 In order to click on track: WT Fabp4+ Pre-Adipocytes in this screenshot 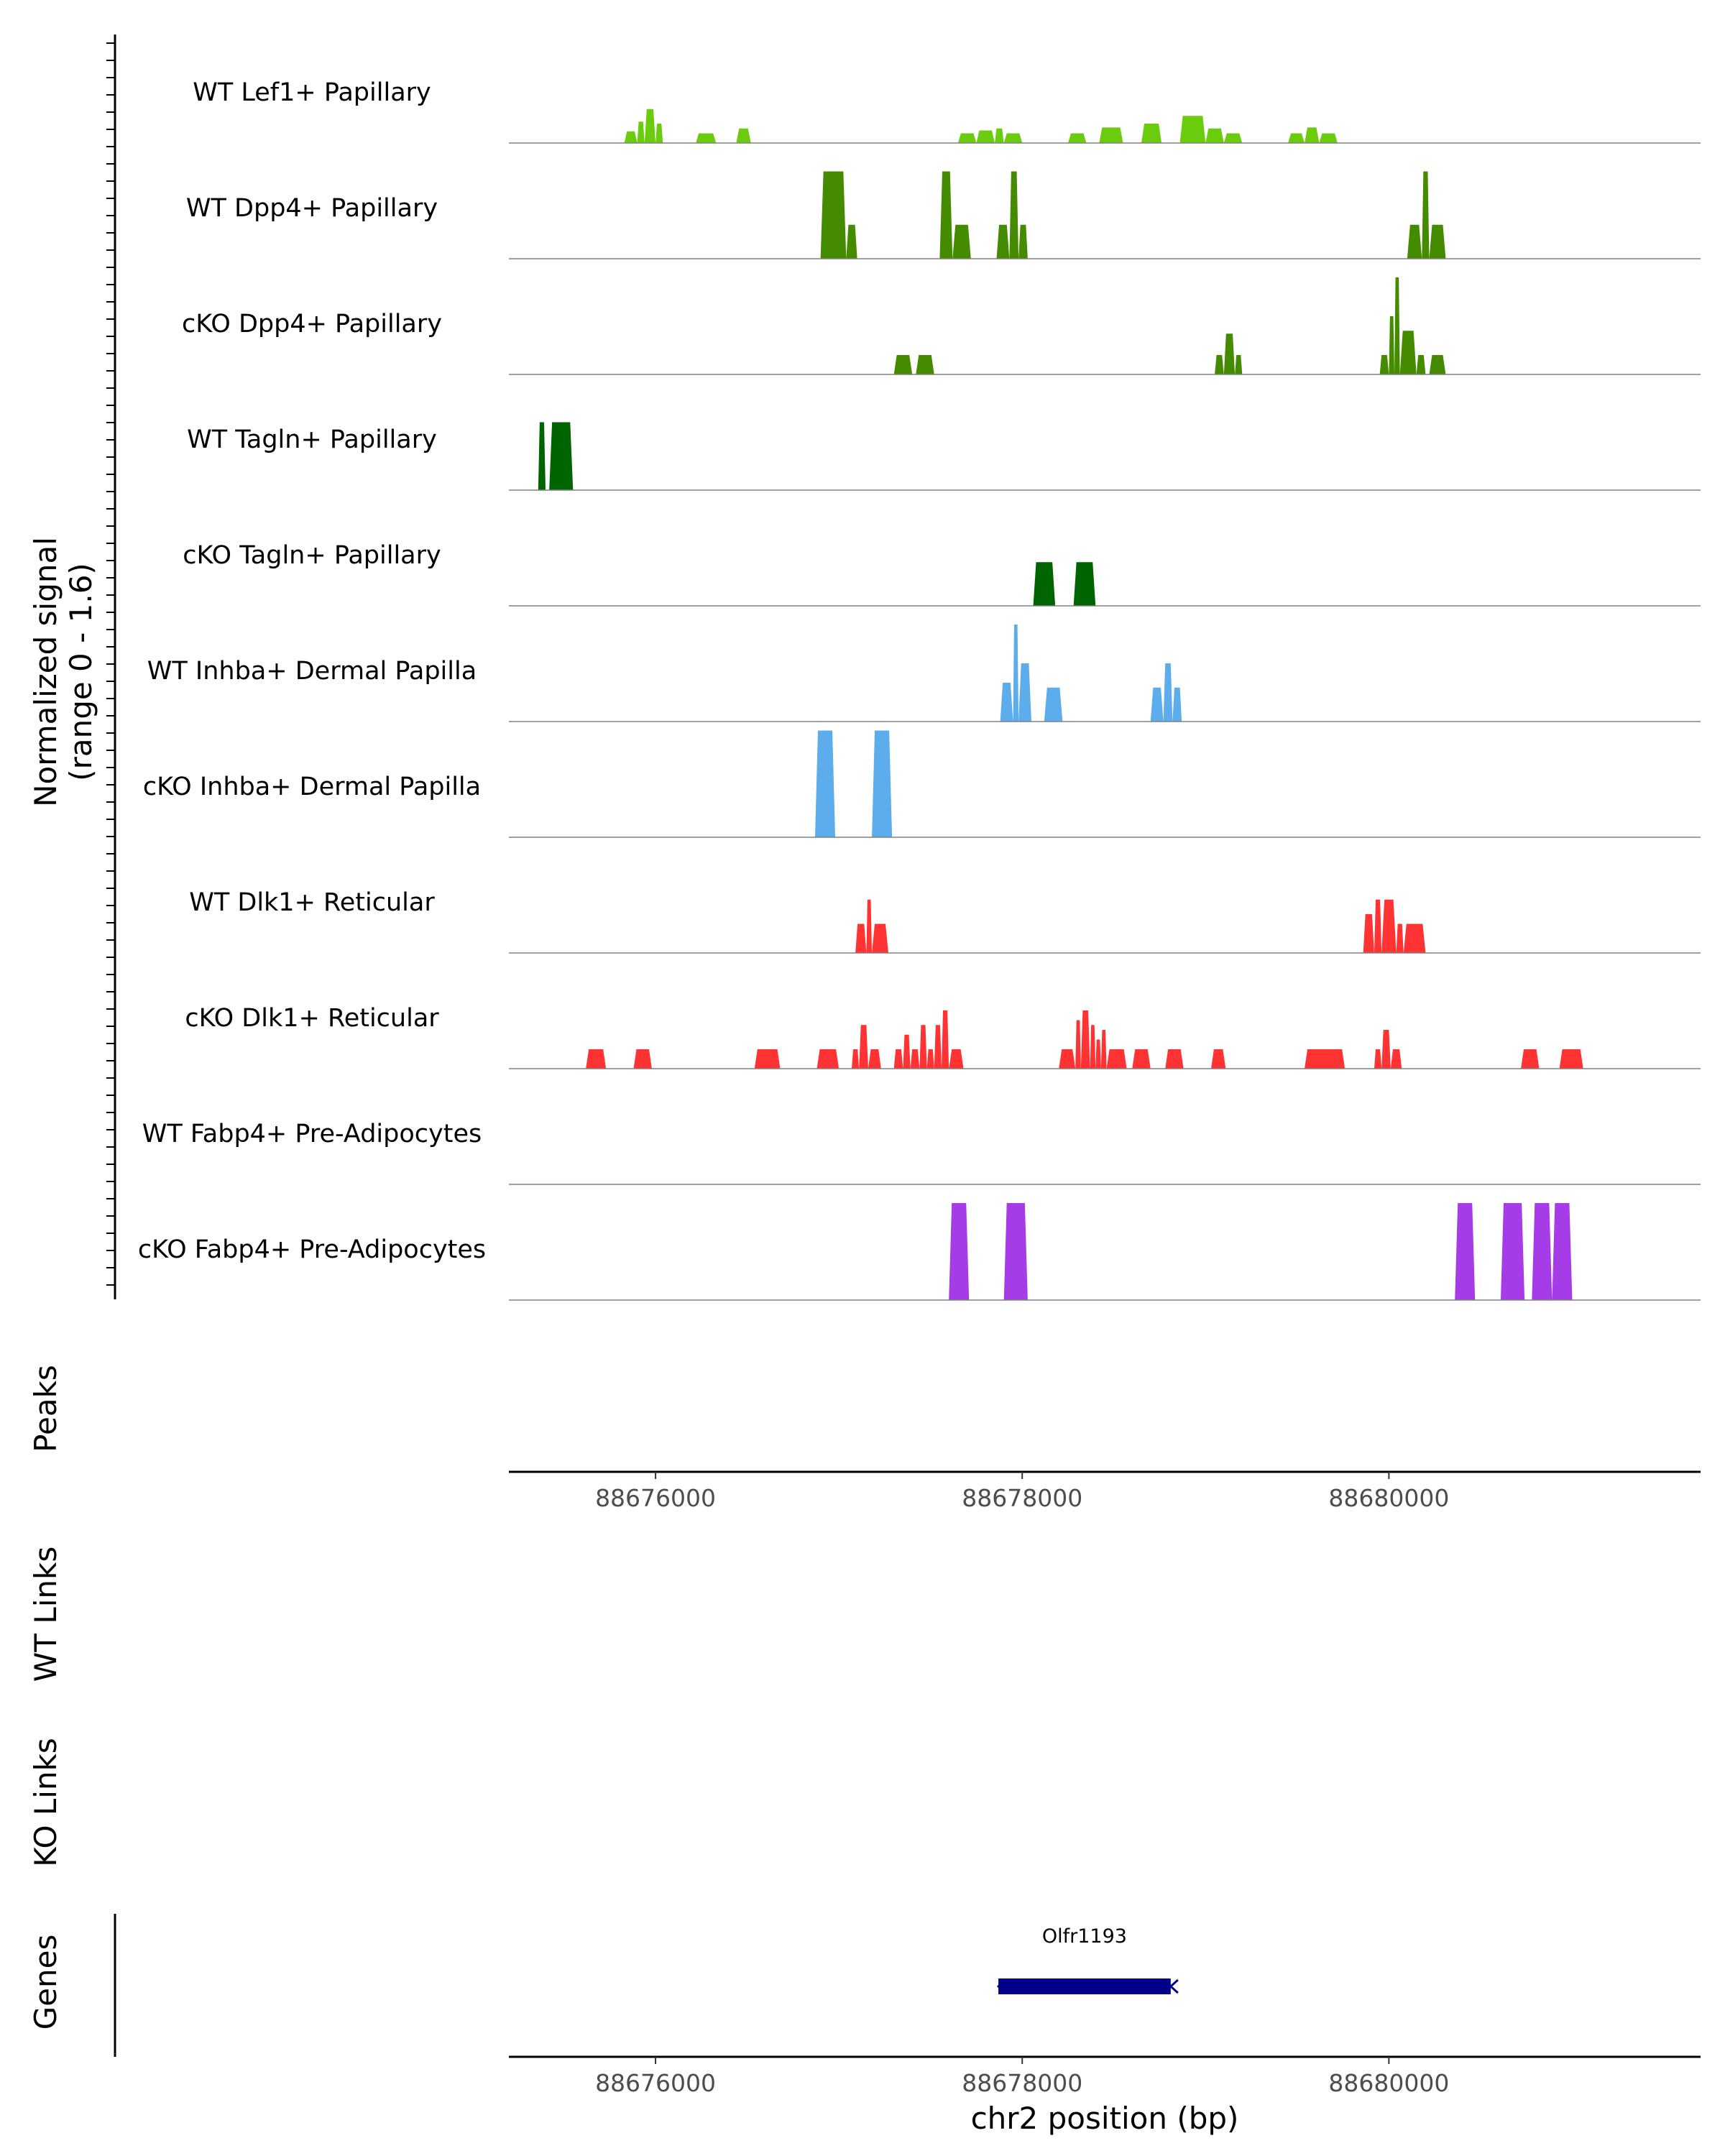, I will do `click(921, 1153)`.